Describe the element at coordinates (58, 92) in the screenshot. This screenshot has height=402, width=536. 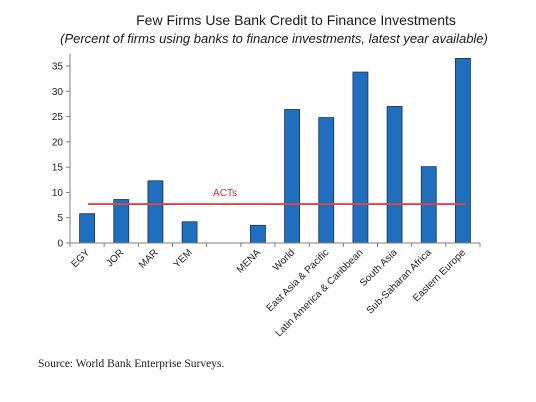
I see `y-tick-label: 30` at that location.